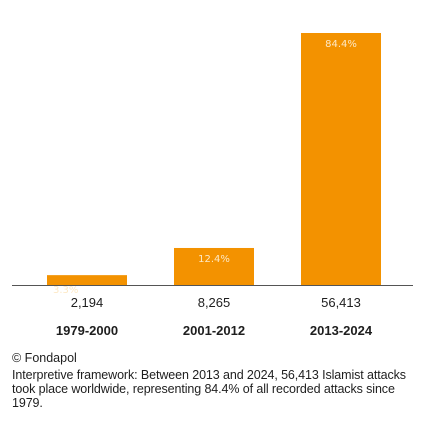 This screenshot has width=433, height=433. What do you see at coordinates (87, 302) in the screenshot?
I see `bar-count-label: 2,194` at bounding box center [87, 302].